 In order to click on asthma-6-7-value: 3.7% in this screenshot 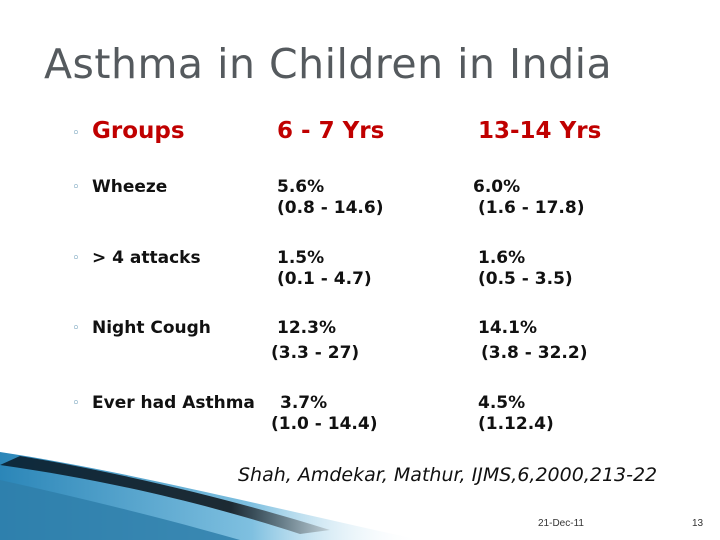, I will do `click(304, 403)`.